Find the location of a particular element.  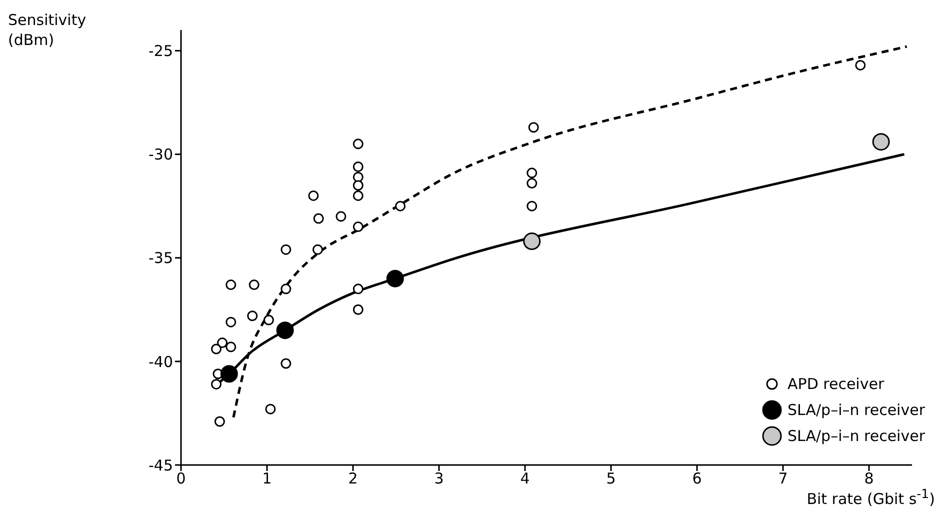

x-tick-label: 0 is located at coordinates (181, 479).